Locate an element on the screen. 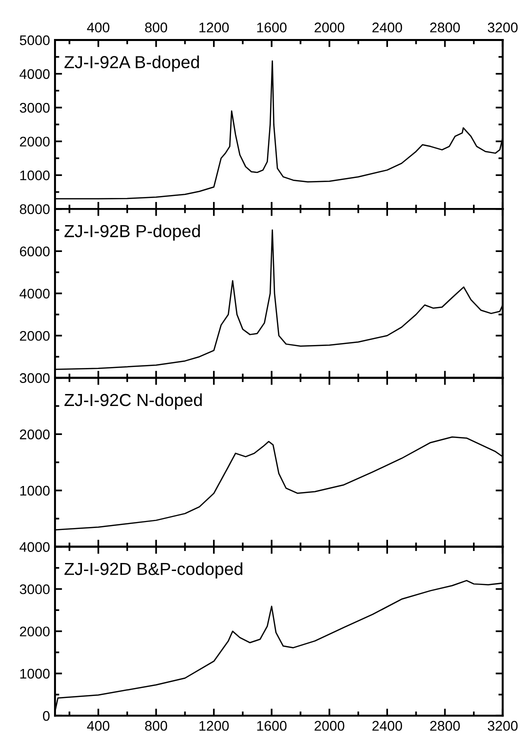 The width and height of the screenshot is (525, 742). x-tick-label: 1600 is located at coordinates (272, 725).